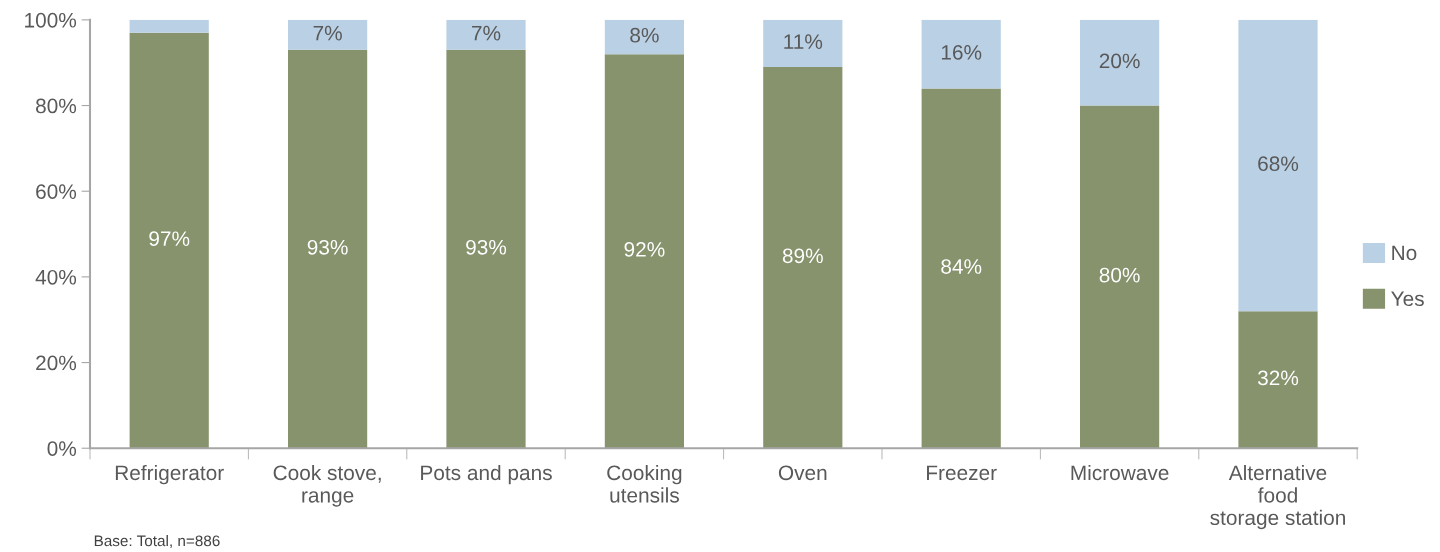 The image size is (1440, 552). I want to click on x-tick-label: Cook stove, range, so click(327, 485).